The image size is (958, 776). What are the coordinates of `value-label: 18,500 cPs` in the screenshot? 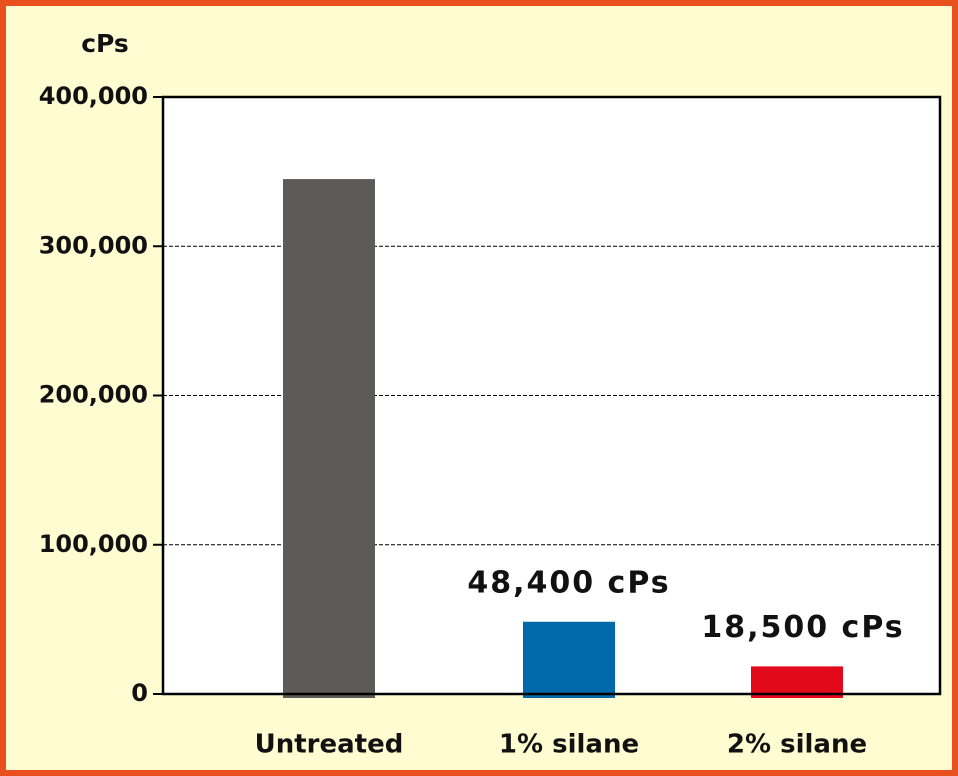 It's located at (802, 627).